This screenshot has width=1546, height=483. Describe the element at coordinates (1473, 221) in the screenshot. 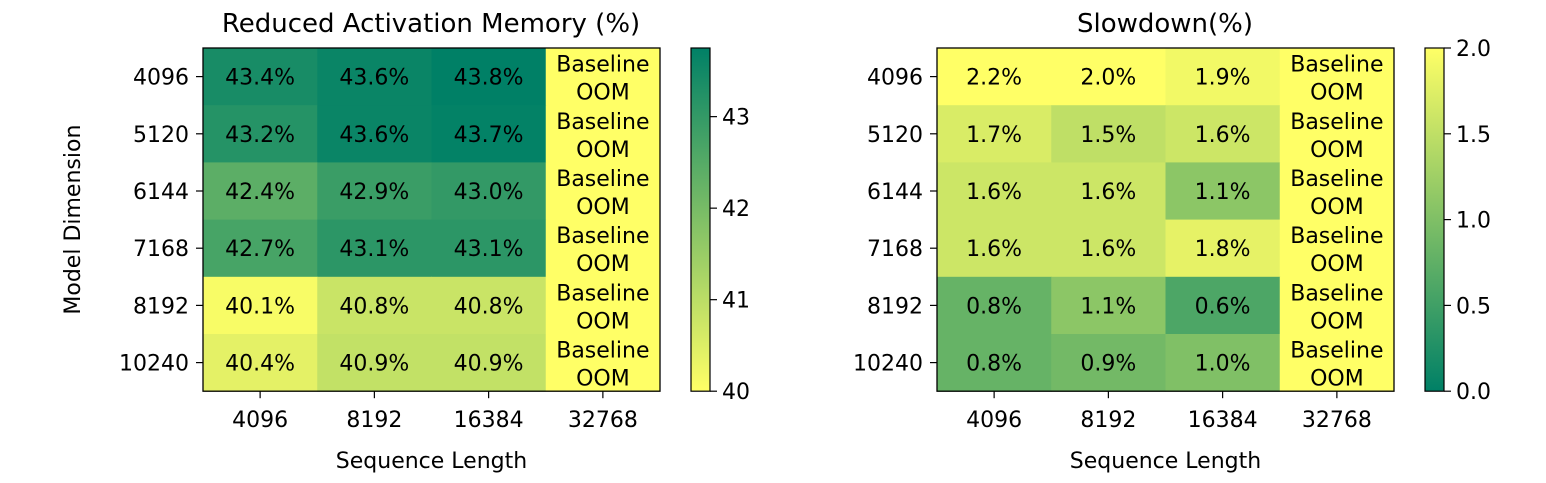

I see `colorbar-tick-label: 1.0` at that location.